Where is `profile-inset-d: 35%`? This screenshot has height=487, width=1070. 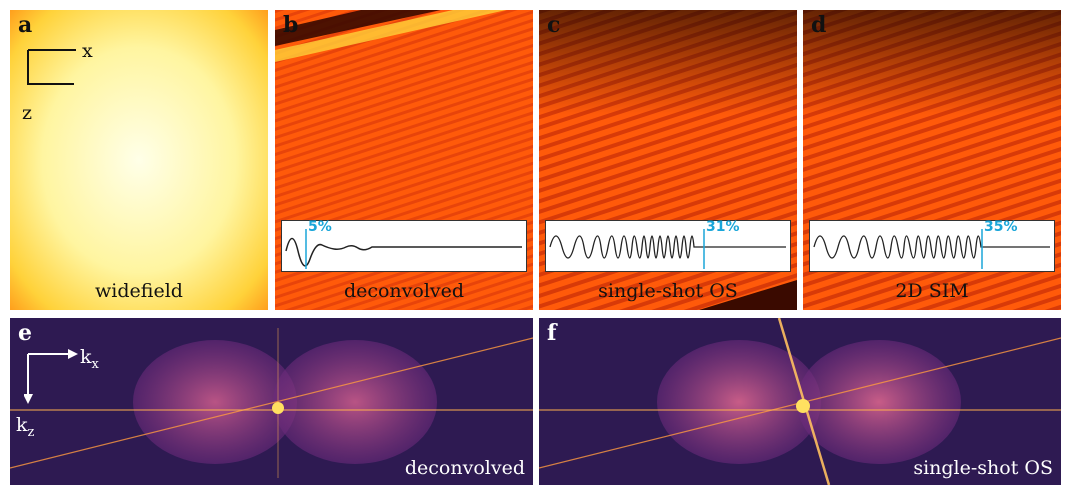 profile-inset-d: 35% is located at coordinates (932, 245).